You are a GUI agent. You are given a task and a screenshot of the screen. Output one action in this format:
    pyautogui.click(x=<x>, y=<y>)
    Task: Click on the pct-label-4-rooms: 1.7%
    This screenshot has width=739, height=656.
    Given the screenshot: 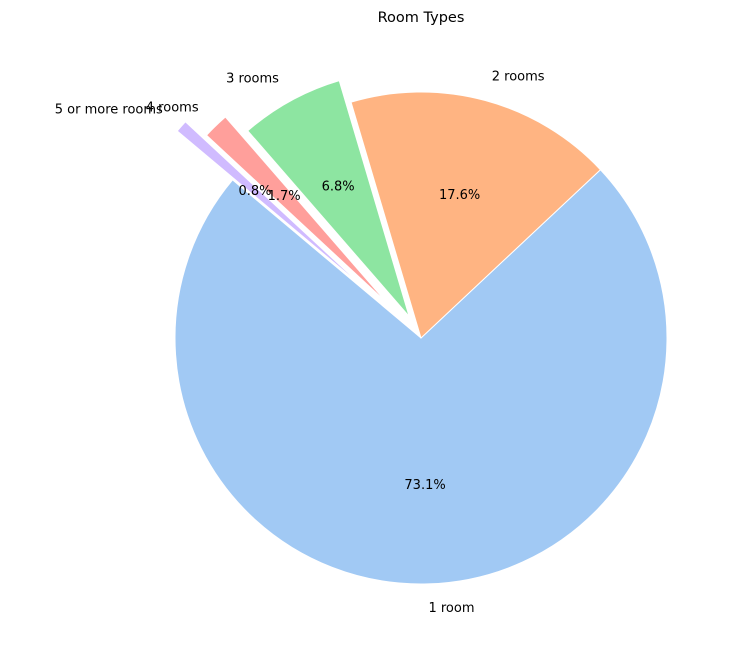 What is the action you would take?
    pyautogui.click(x=284, y=196)
    